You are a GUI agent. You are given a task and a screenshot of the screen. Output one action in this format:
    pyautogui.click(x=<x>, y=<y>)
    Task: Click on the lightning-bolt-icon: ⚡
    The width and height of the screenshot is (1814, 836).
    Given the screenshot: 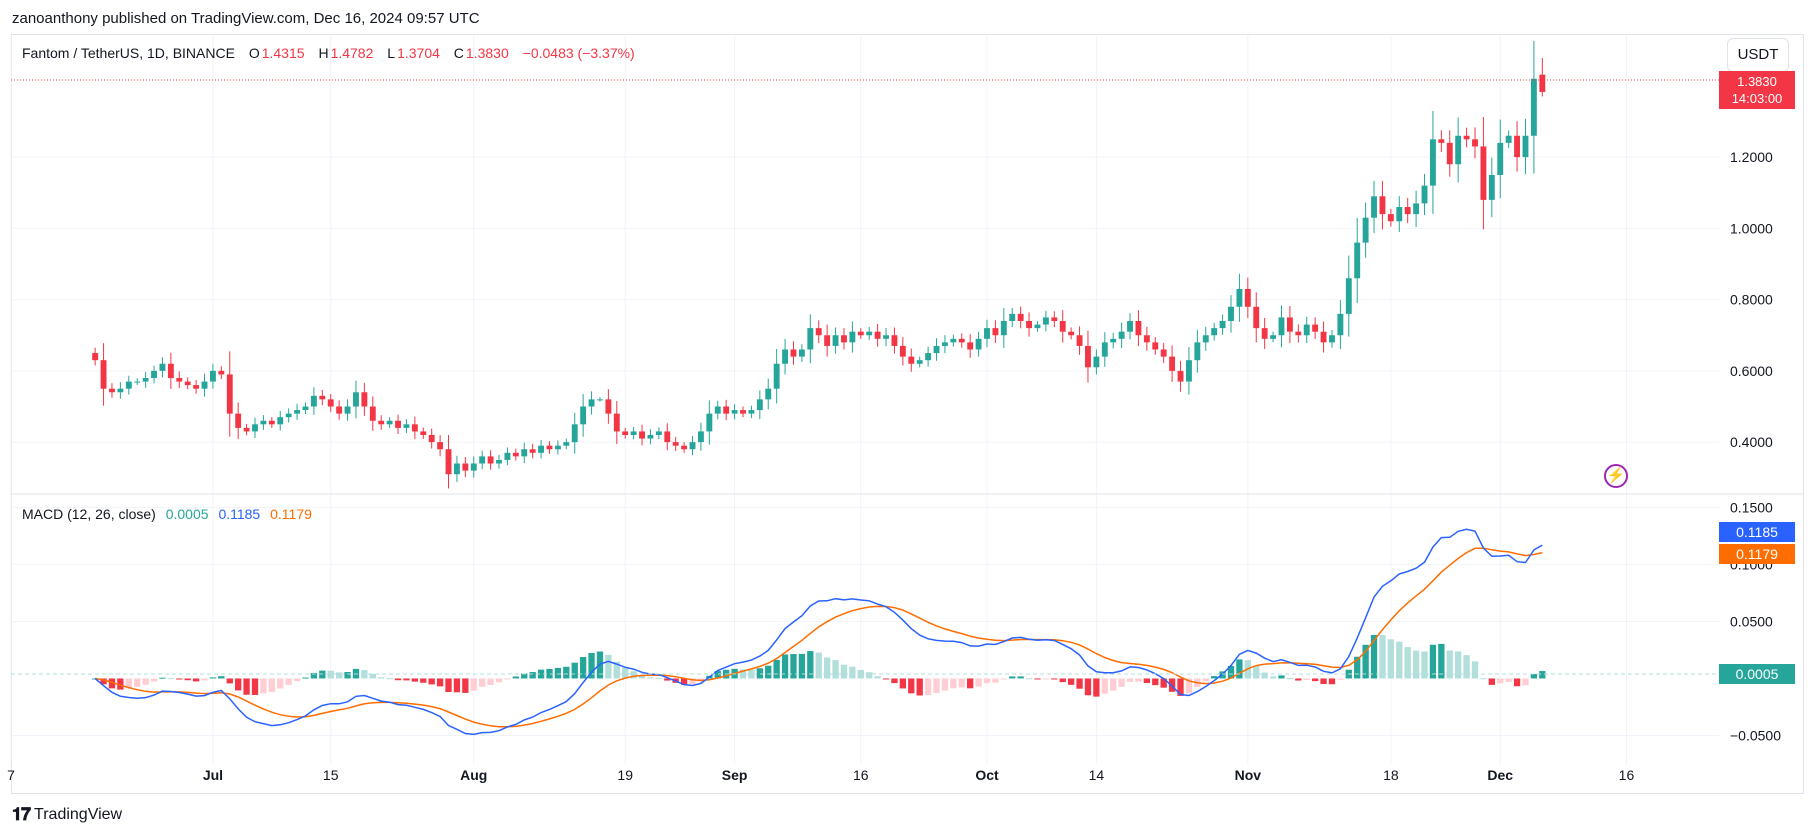 What is the action you would take?
    pyautogui.click(x=1616, y=476)
    